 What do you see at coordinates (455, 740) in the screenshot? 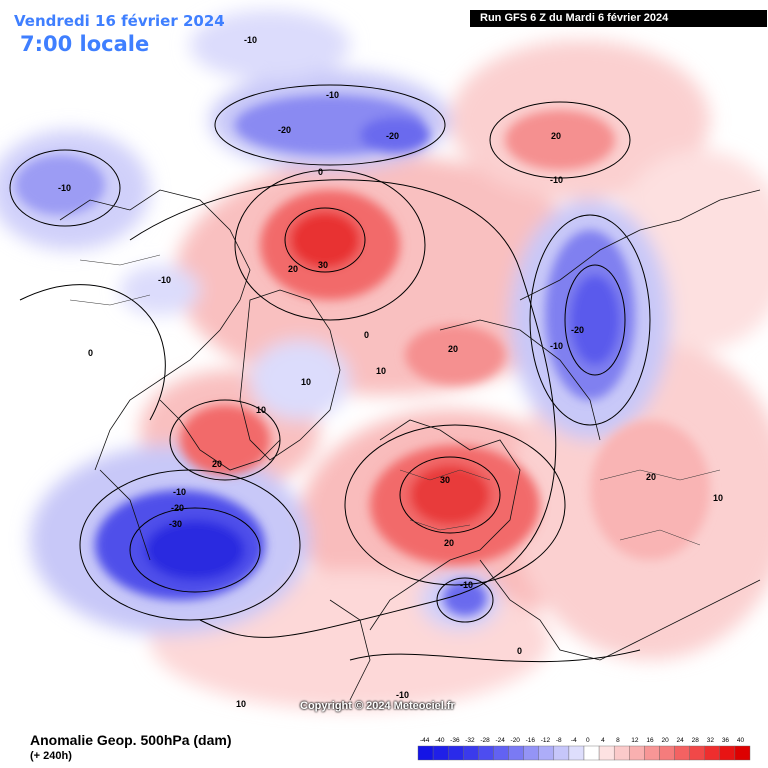
I see `legend-tick-label: -36` at bounding box center [455, 740].